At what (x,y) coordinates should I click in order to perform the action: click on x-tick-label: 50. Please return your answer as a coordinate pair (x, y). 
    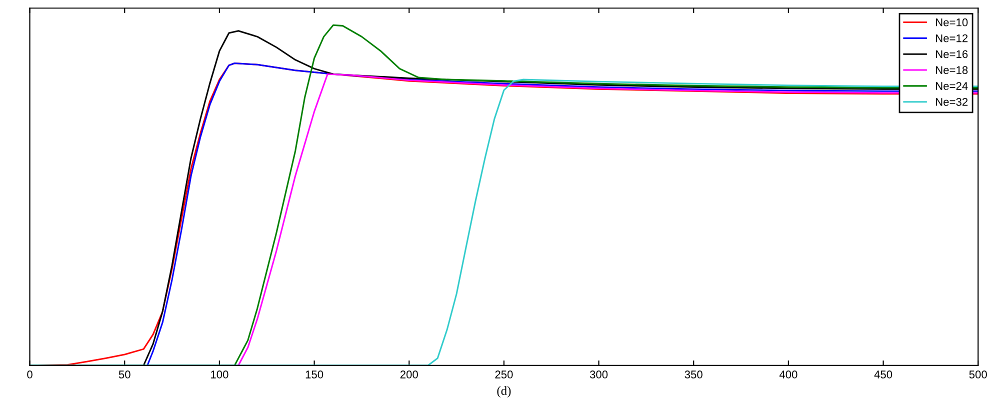
    Looking at the image, I should click on (124, 374).